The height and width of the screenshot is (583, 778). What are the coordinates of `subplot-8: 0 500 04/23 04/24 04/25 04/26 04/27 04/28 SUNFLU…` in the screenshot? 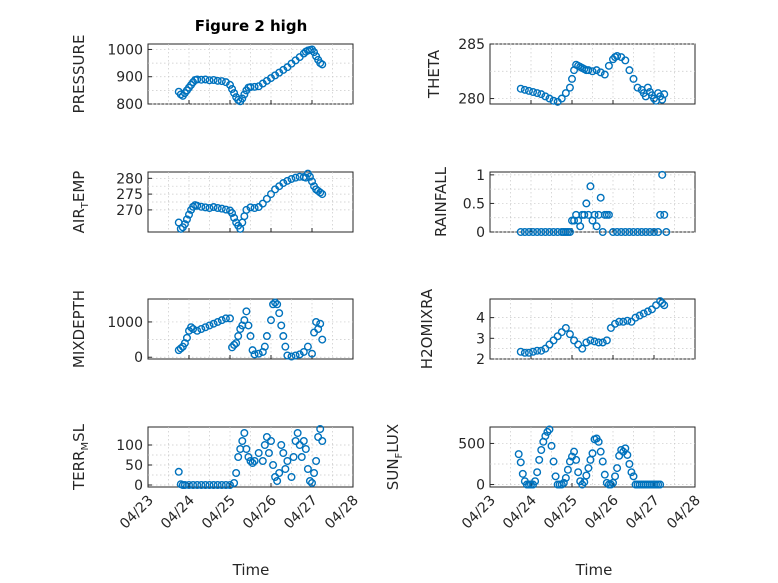 It's located at (544, 478).